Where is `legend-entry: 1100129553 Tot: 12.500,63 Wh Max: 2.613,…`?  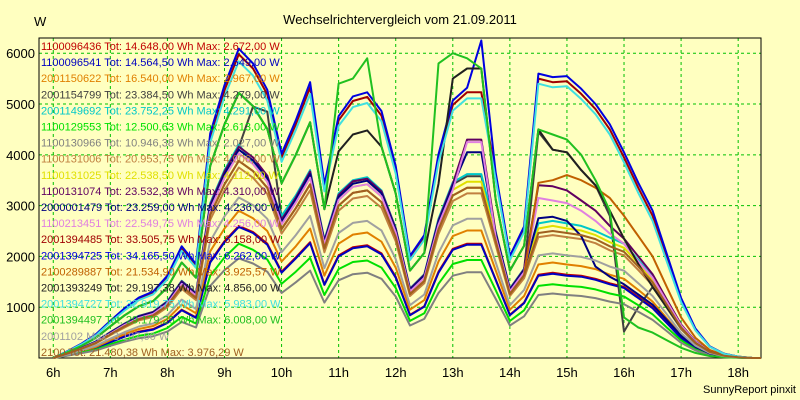
legend-entry: 1100129553 Tot: 12.500,63 Wh Max: 2.613,… is located at coordinates (160, 128).